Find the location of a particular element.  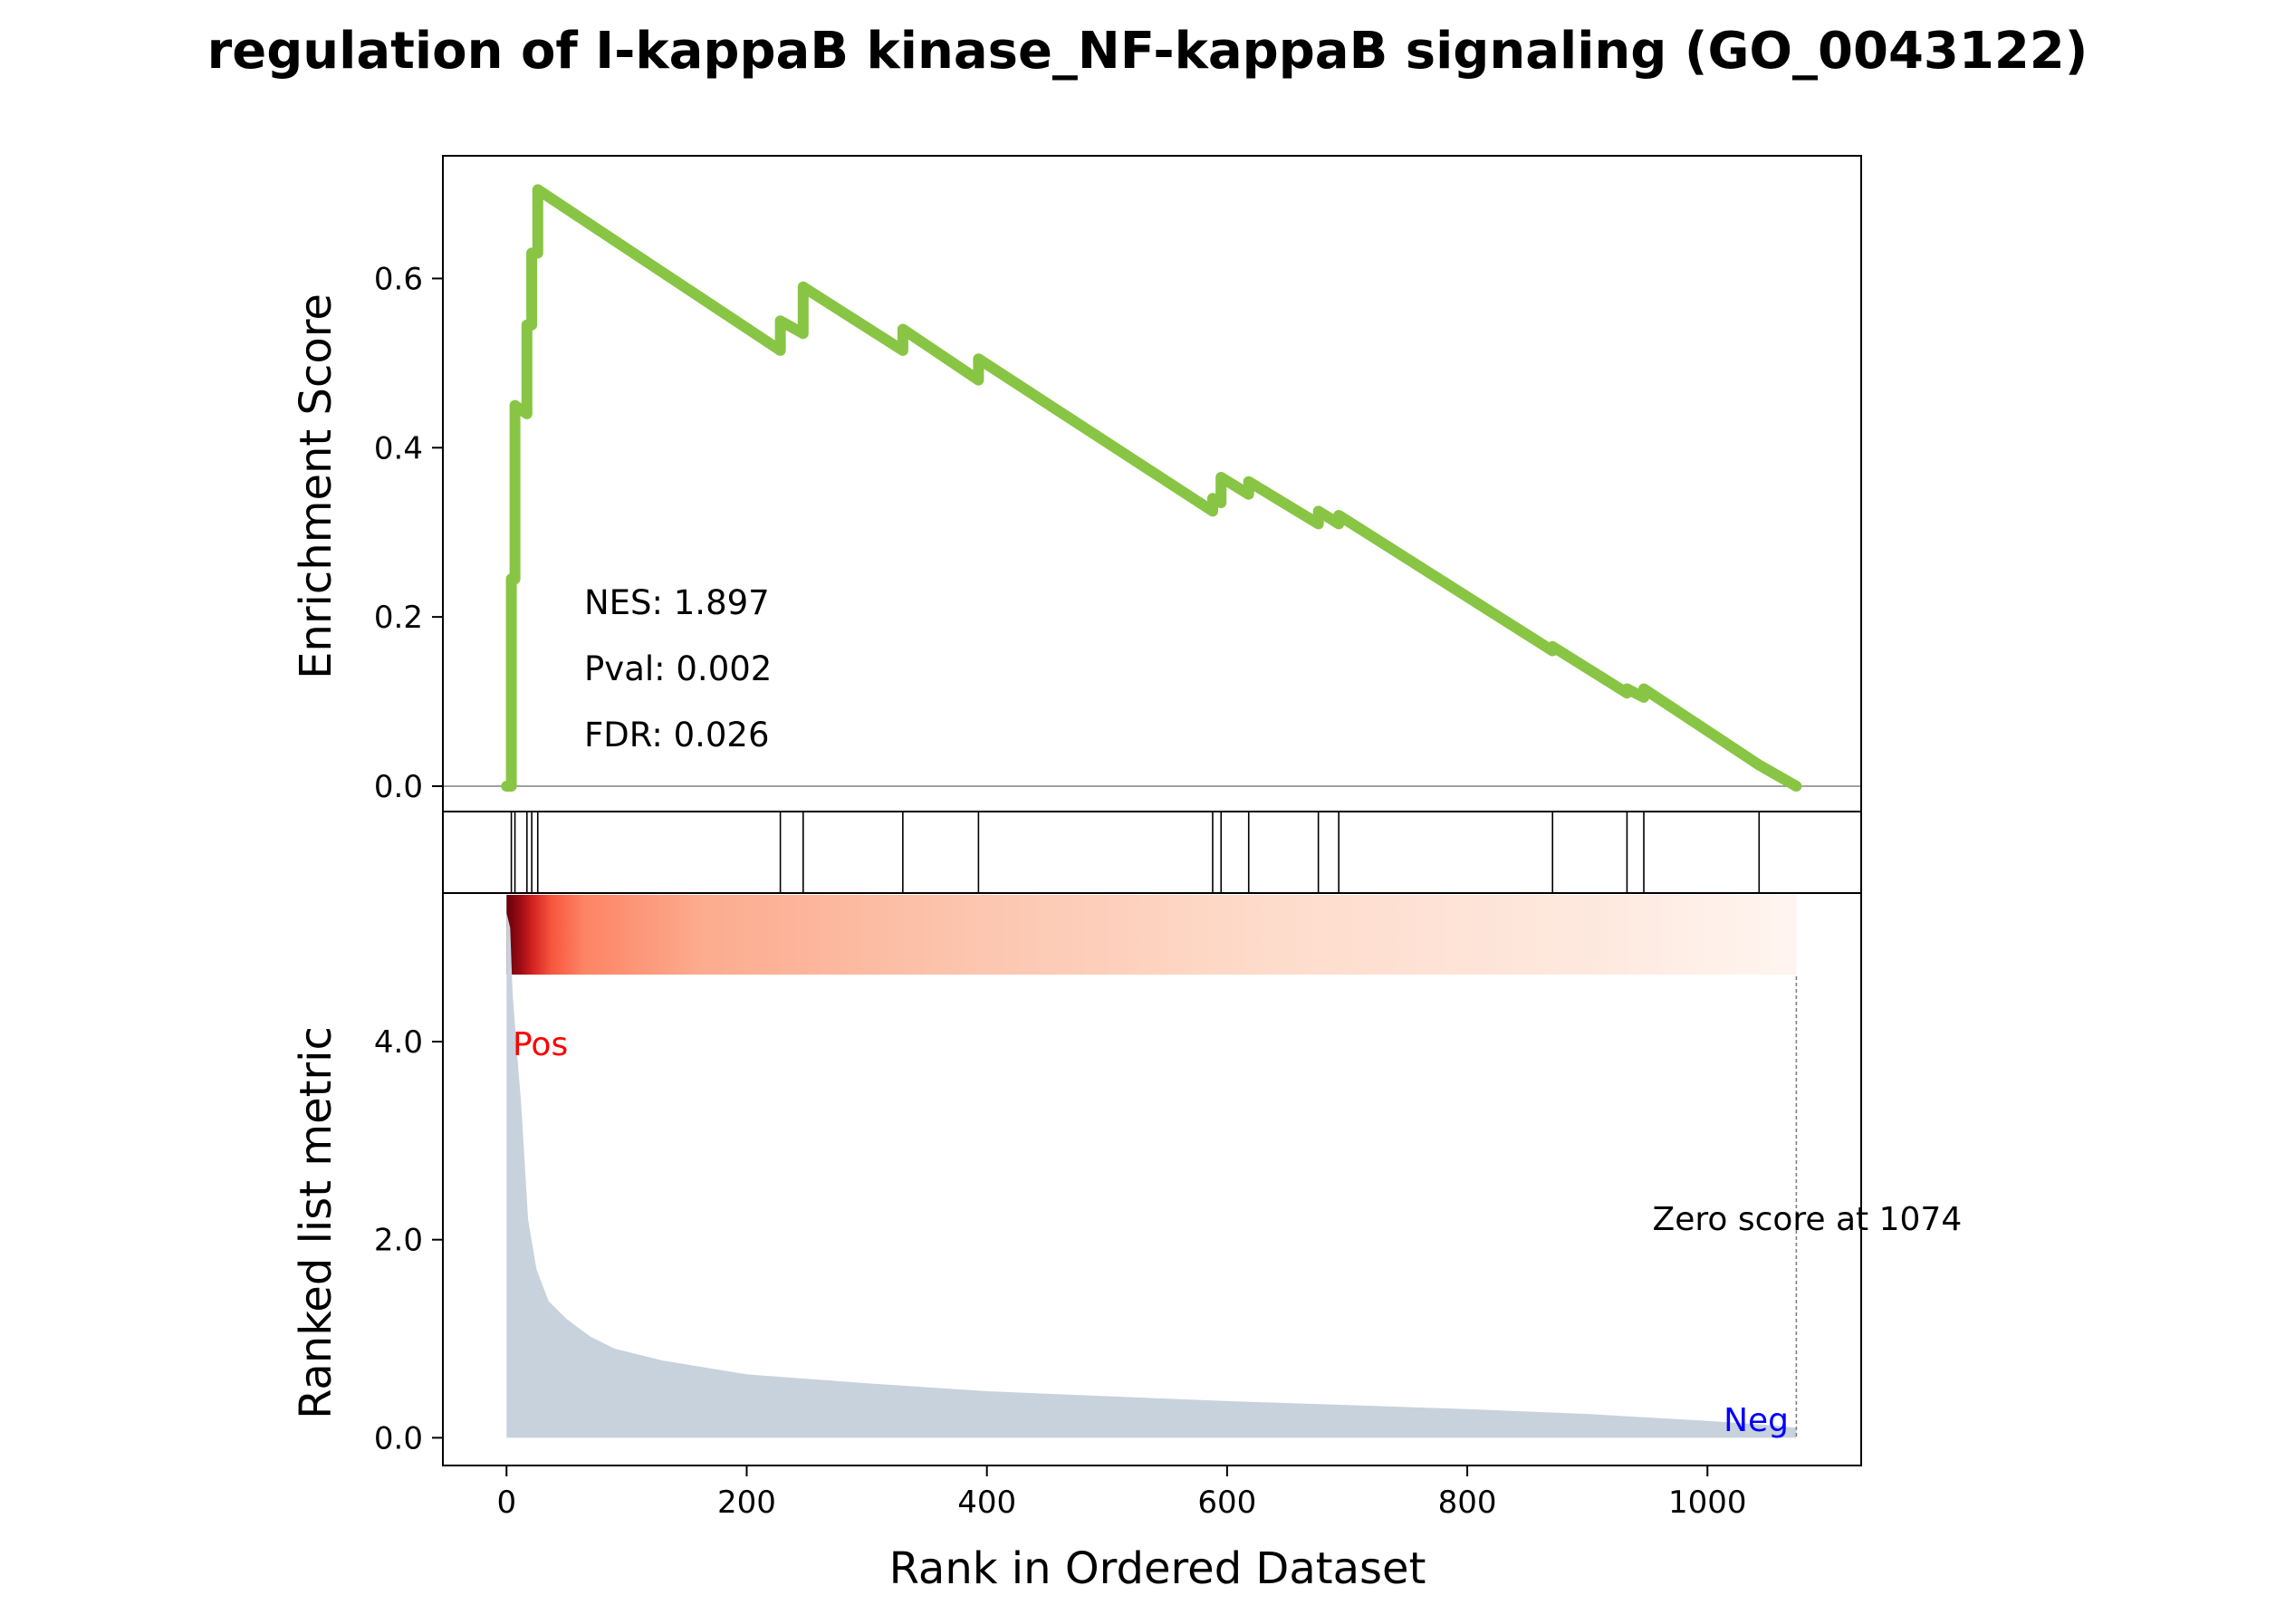

ranked-y-tick-label: 0.0 is located at coordinates (398, 1438).